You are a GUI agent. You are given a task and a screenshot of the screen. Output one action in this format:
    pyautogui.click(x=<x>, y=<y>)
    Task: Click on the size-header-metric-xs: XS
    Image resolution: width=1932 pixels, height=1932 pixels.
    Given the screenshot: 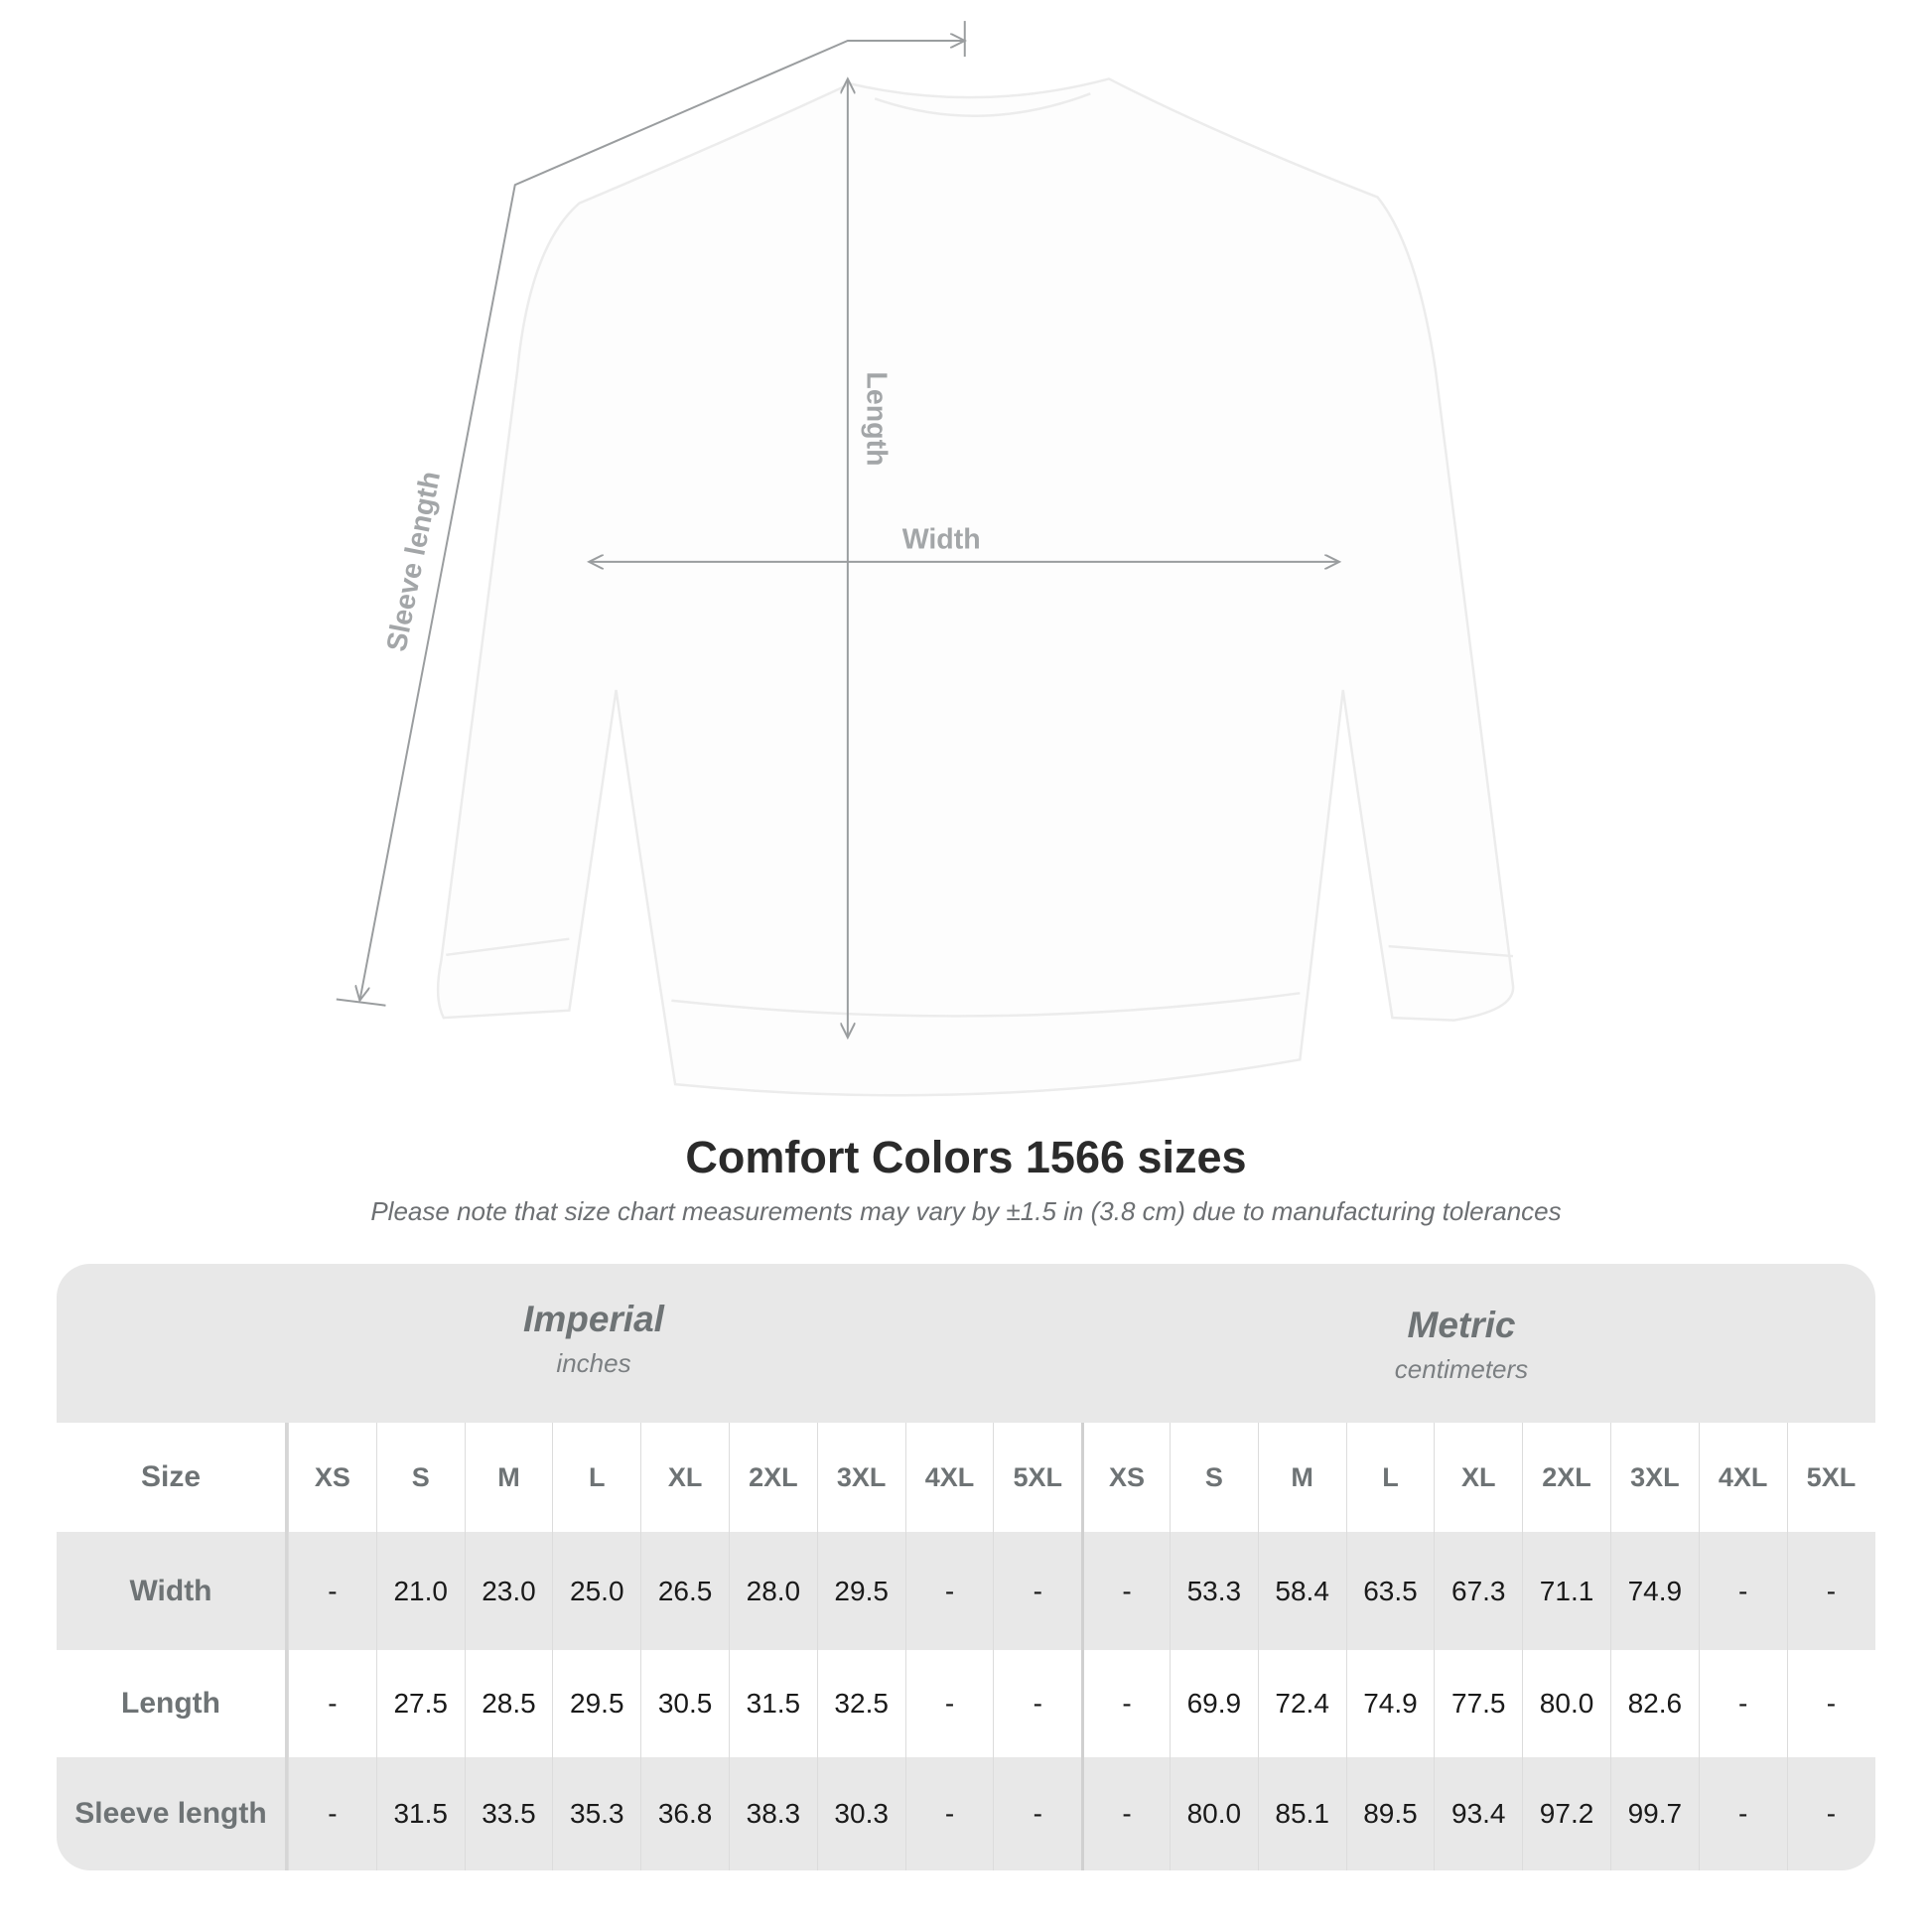 What is the action you would take?
    pyautogui.click(x=1125, y=1478)
    